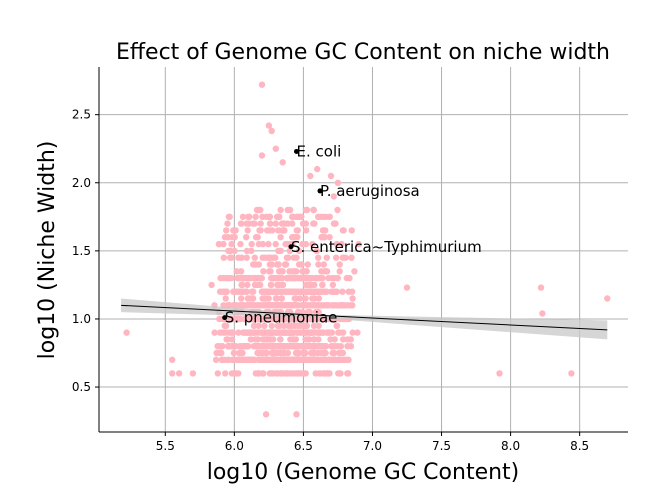  I want to click on x-tick-label: 6.0, so click(234, 446).